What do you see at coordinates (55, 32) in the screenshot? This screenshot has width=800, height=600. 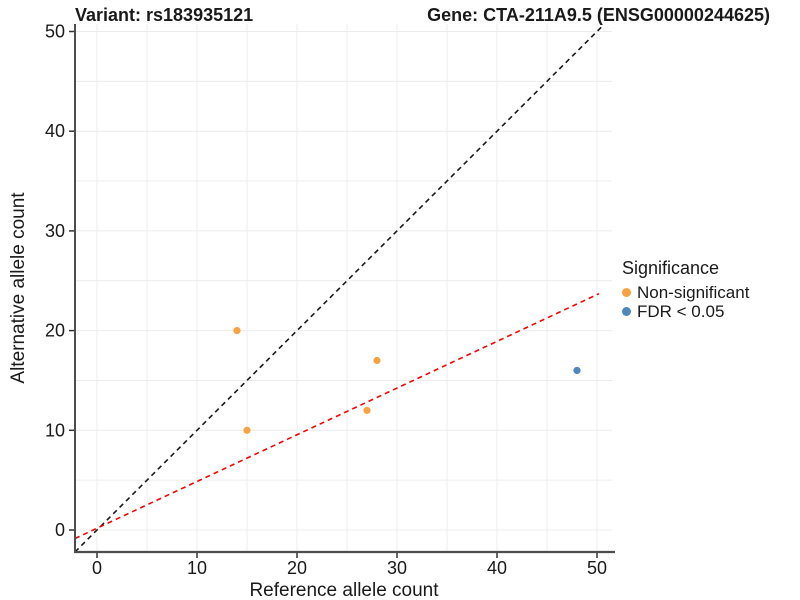 I see `y-tick-label: 50` at bounding box center [55, 32].